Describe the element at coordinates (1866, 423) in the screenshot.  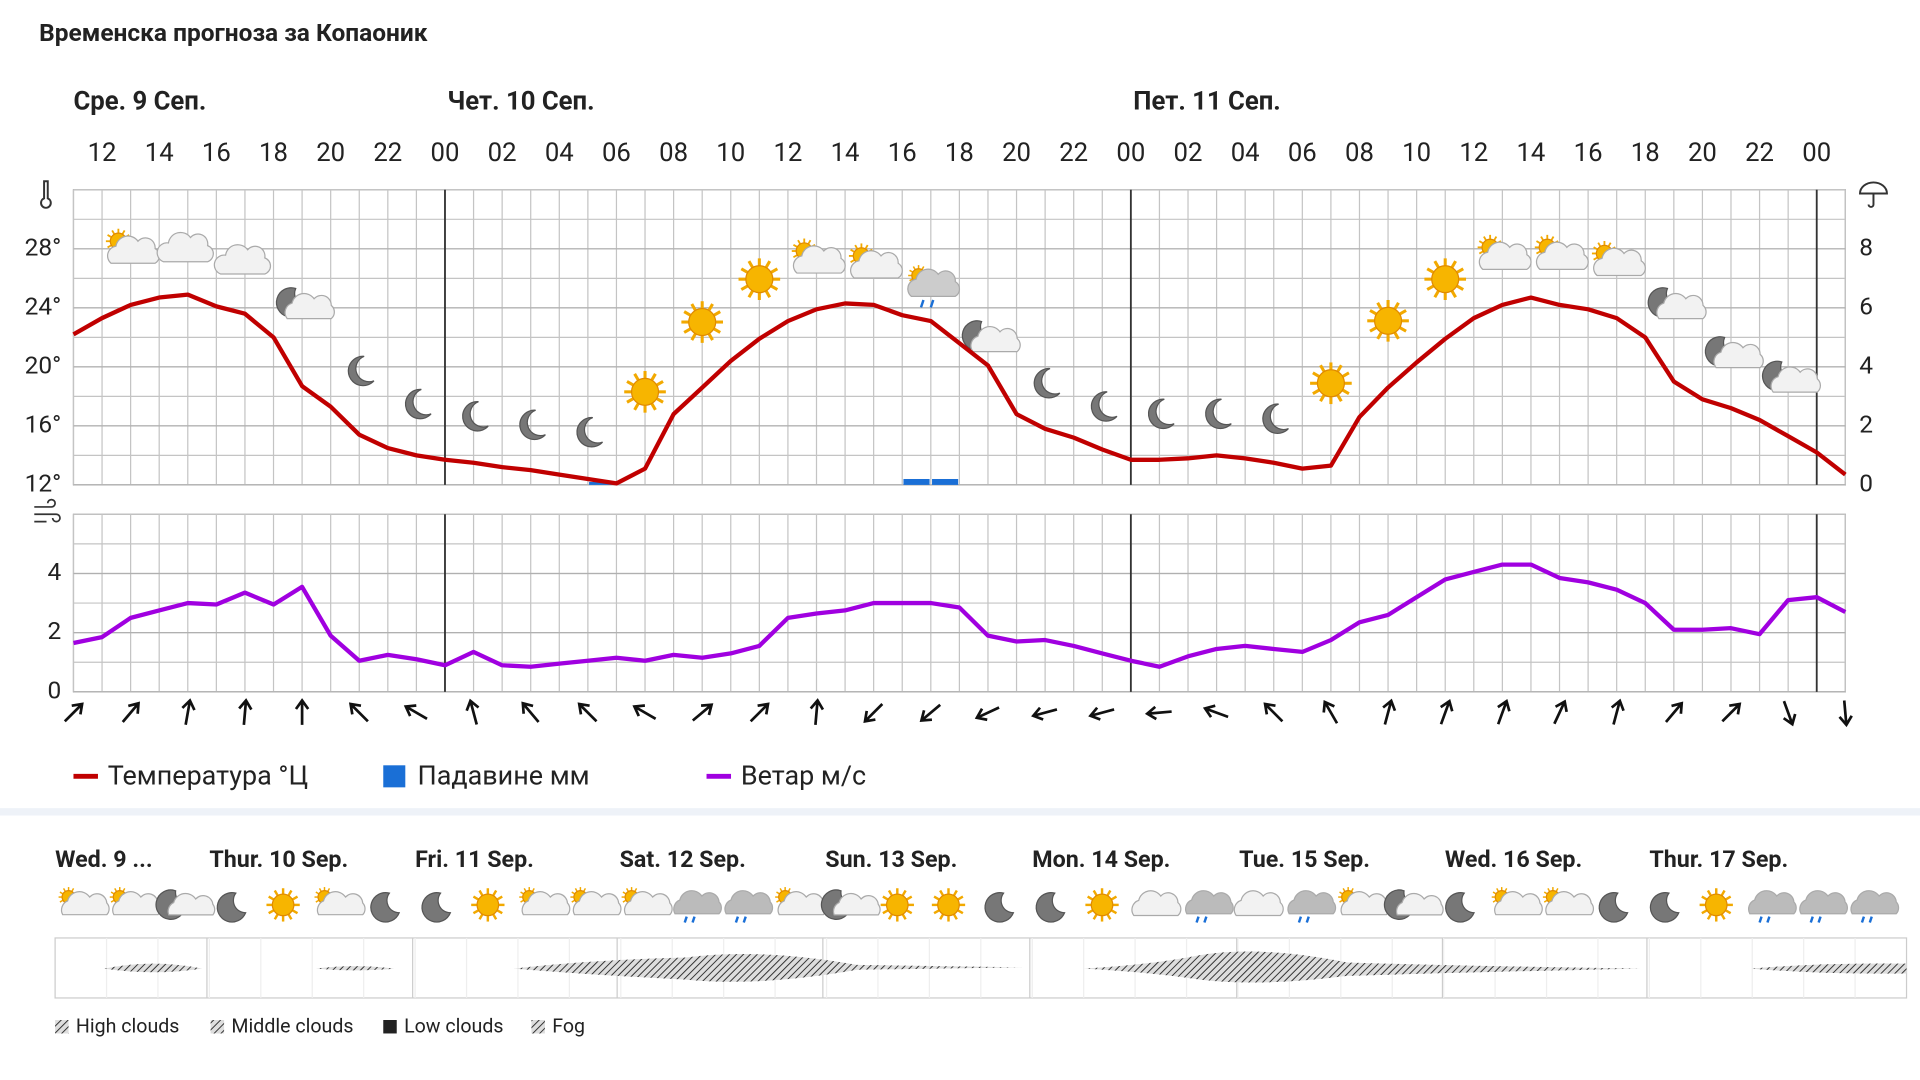
I see `y2-tick-label: 2` at that location.